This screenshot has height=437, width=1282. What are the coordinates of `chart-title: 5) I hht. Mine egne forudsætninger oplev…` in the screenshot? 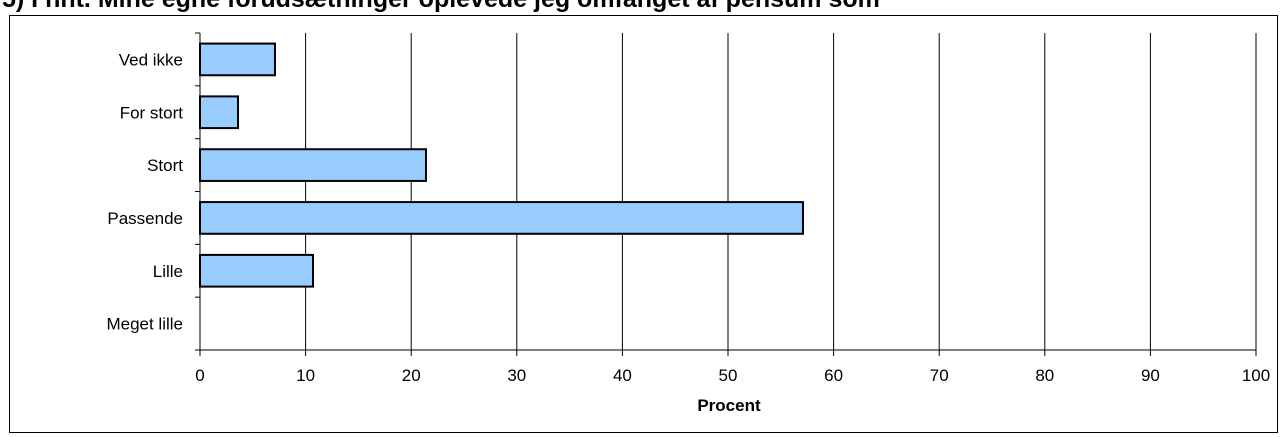 It's located at (441, 7).